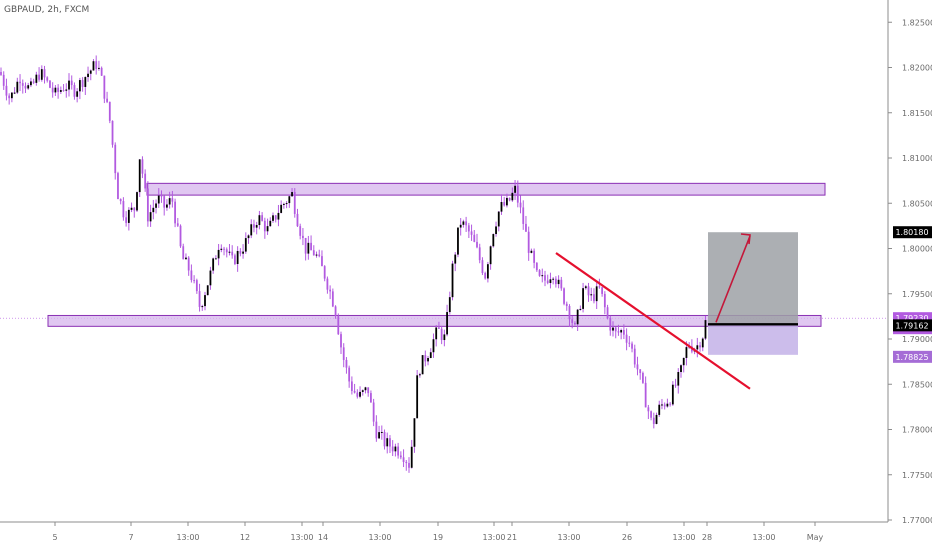  I want to click on stop-price-tag-text: 1.78825, so click(911, 357).